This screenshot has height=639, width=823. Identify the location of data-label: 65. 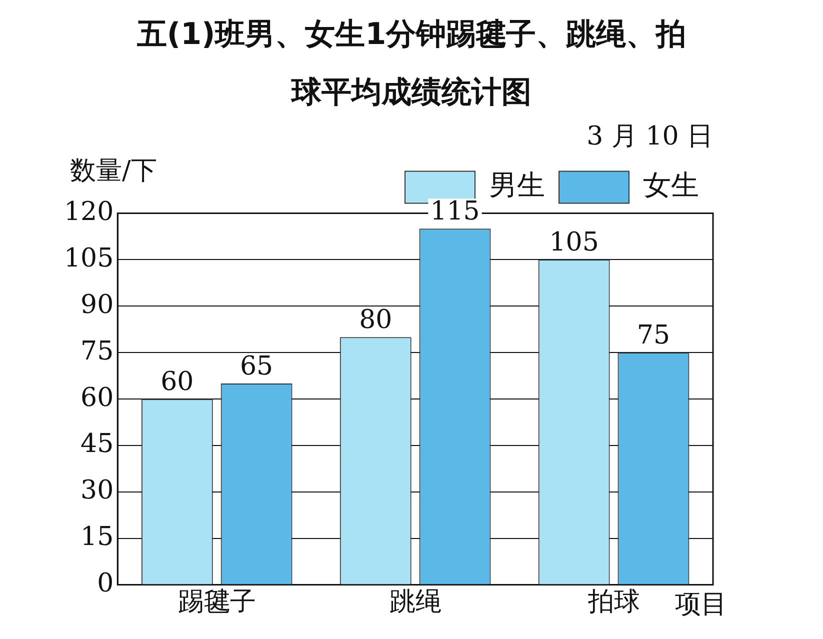
(257, 366).